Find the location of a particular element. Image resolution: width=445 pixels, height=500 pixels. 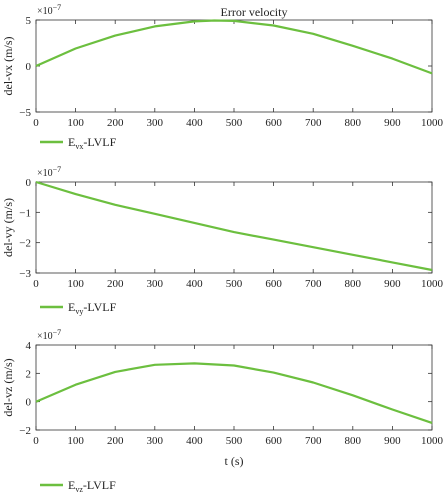

y-tick-label: 5 is located at coordinates (29, 21).